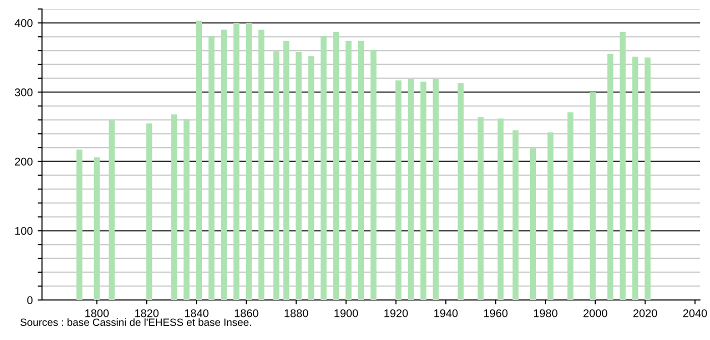 The width and height of the screenshot is (710, 340). Describe the element at coordinates (24, 230) in the screenshot. I see `y-tick-label: 100` at that location.